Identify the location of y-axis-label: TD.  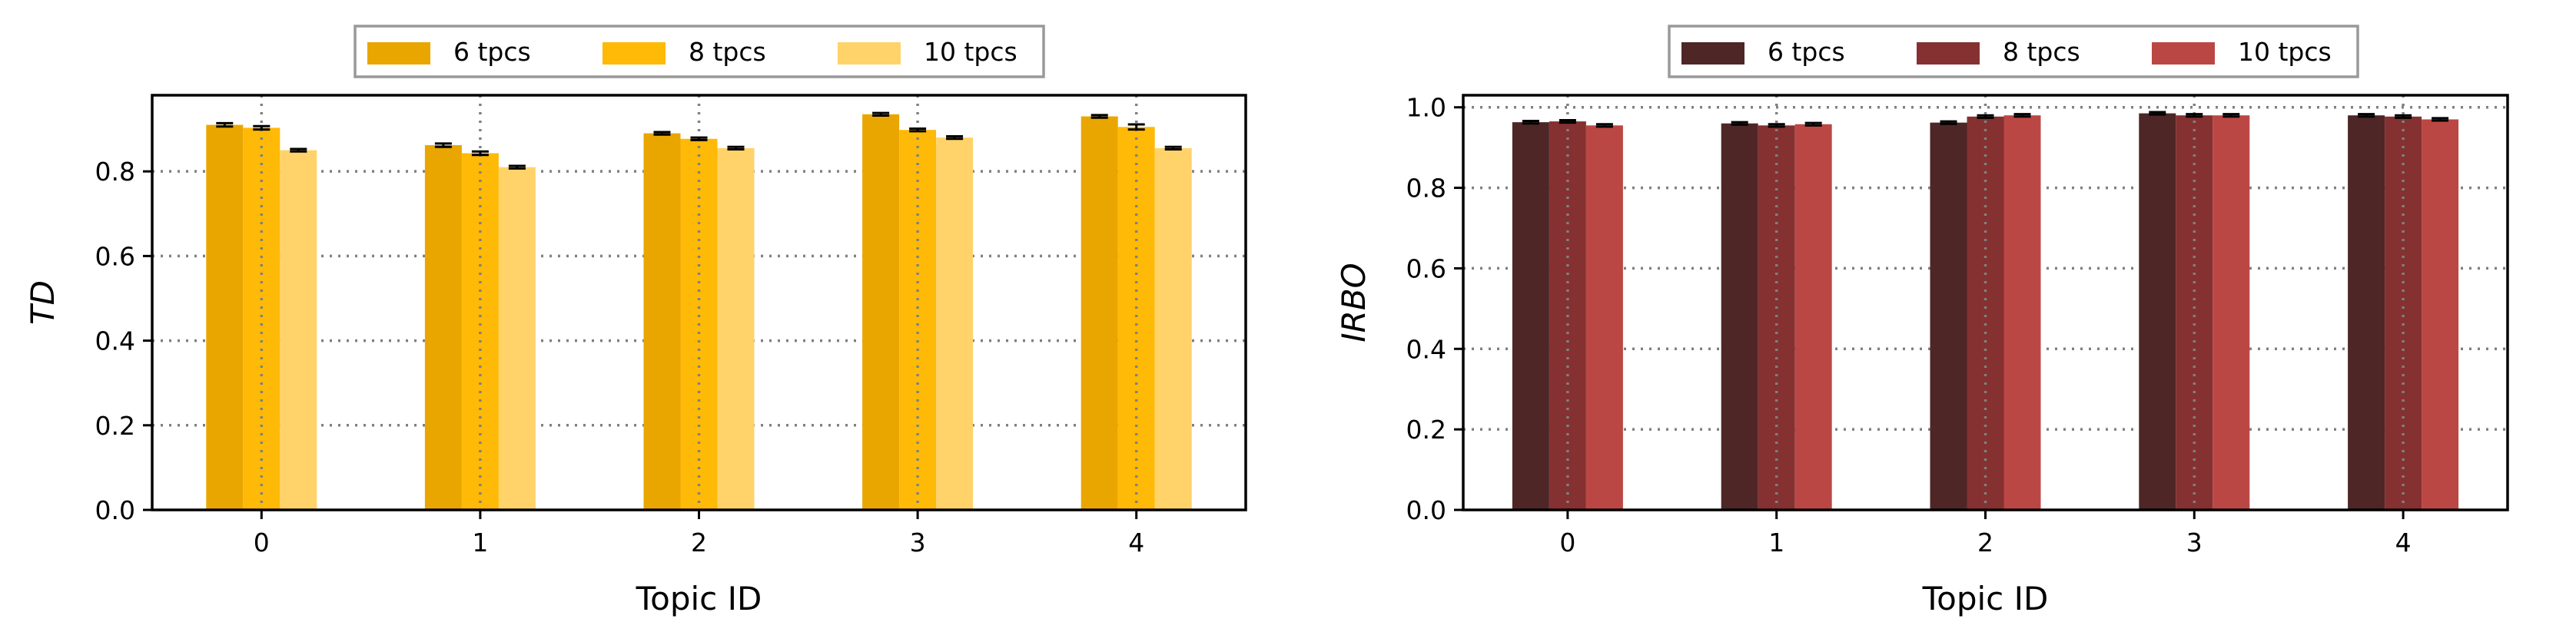
(42, 302).